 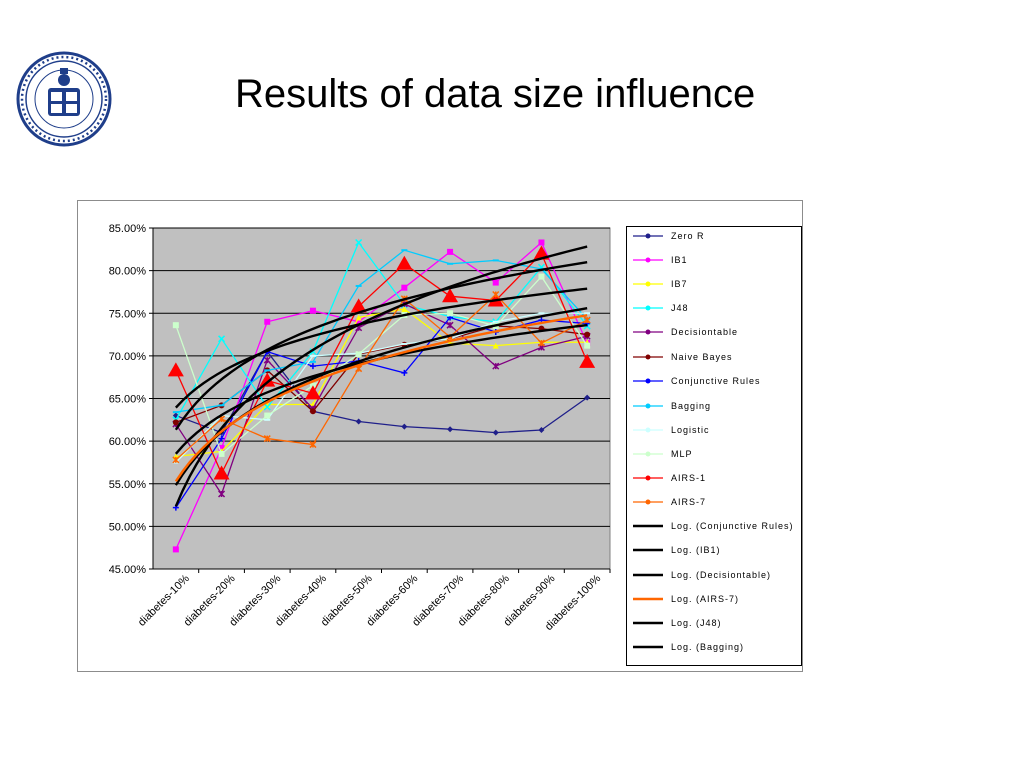 I want to click on series-line-j48, so click(x=381, y=331).